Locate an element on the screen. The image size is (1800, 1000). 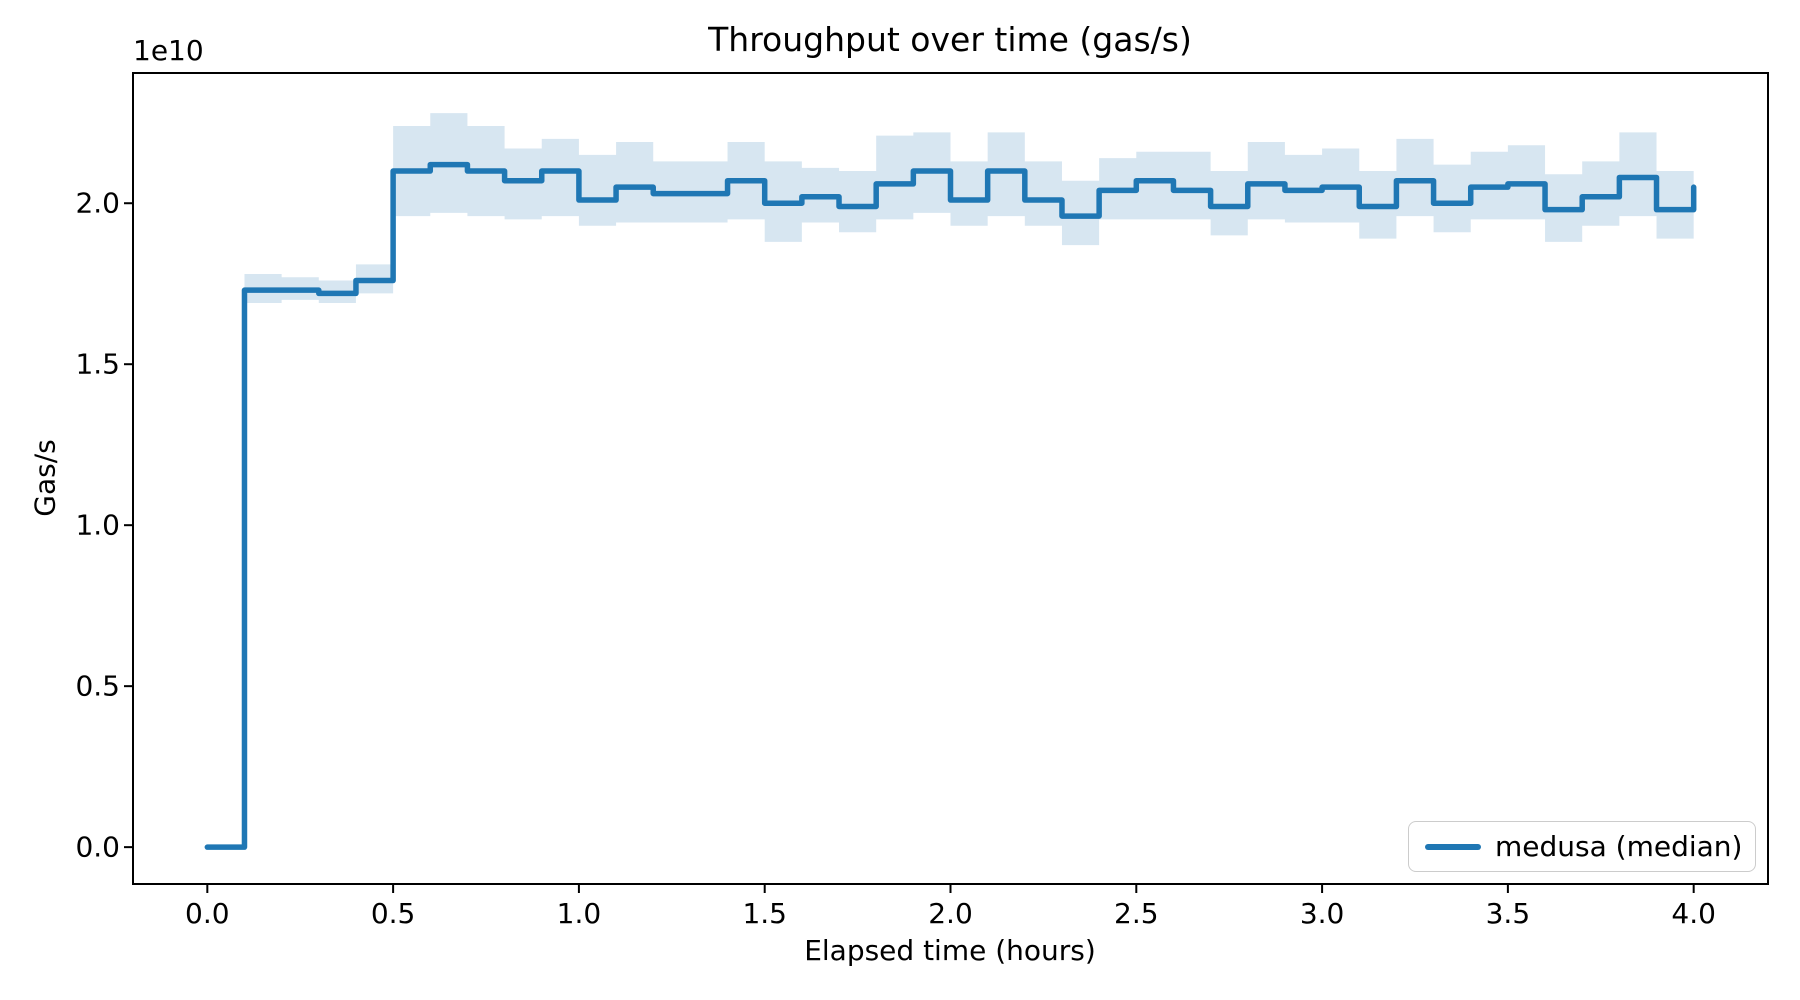
x-axis-label: Elapsed time (hours) is located at coordinates (950, 950).